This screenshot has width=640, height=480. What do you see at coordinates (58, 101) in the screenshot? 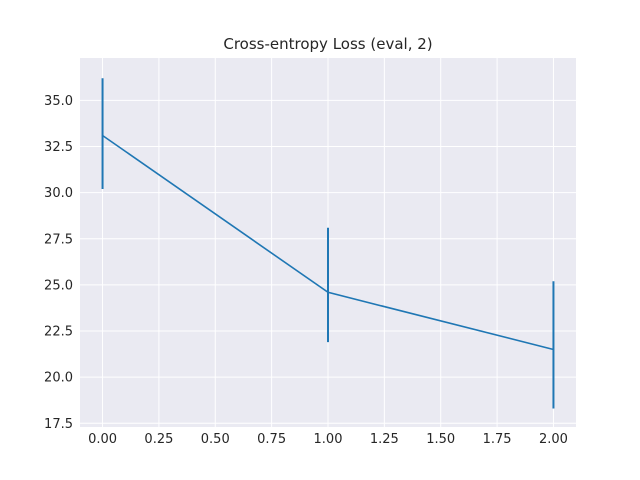
I see `y-tick-label: 35.0` at bounding box center [58, 101].